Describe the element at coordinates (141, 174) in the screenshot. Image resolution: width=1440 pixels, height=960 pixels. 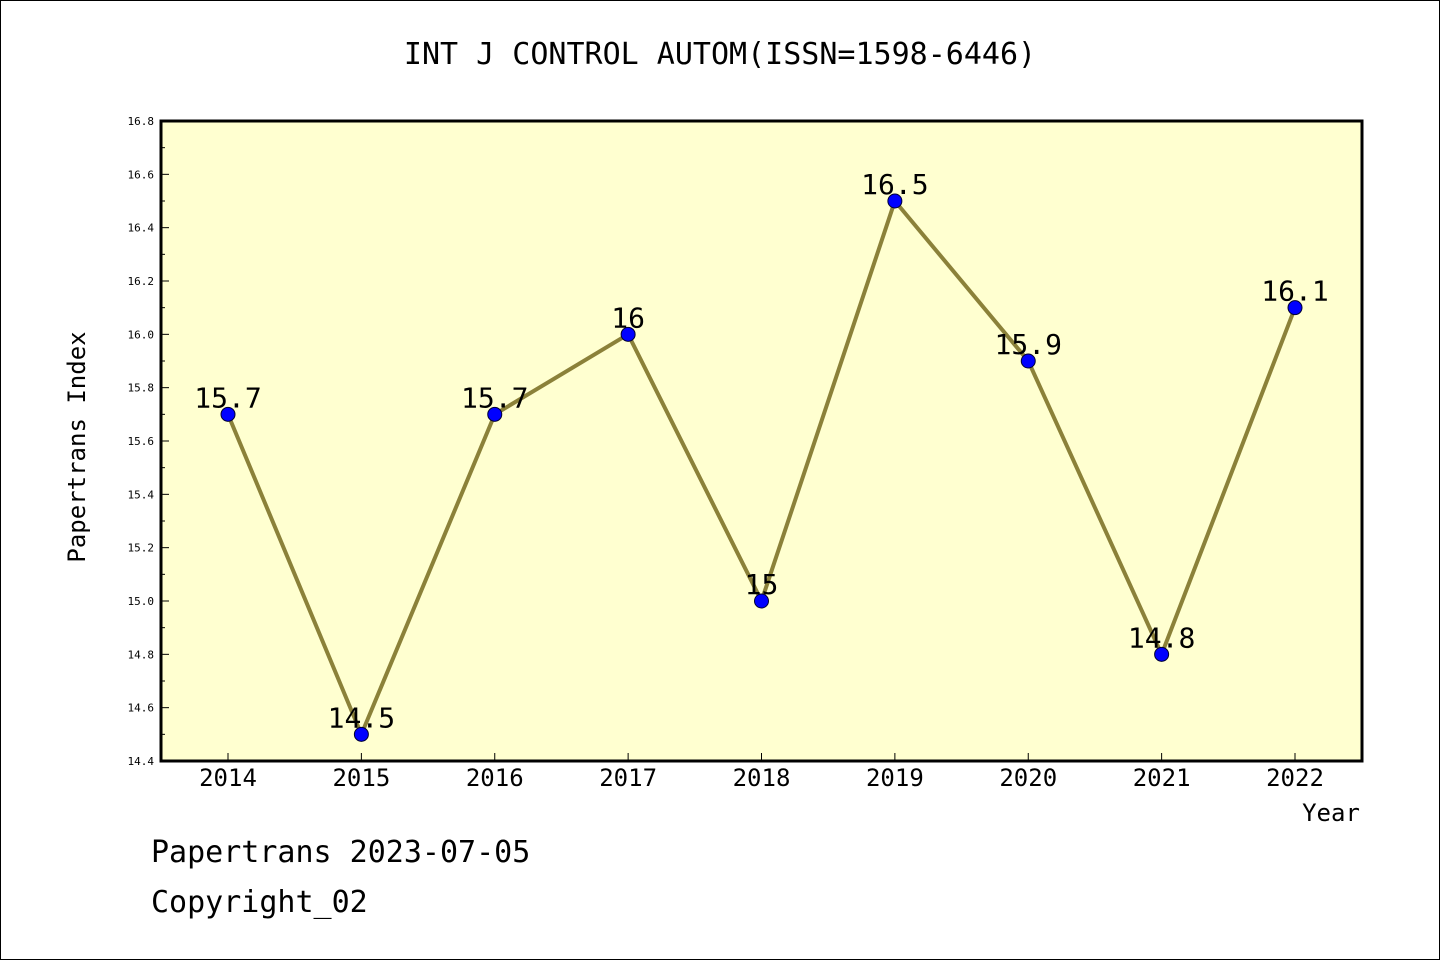
I see `y-tick-label: 16.6` at that location.